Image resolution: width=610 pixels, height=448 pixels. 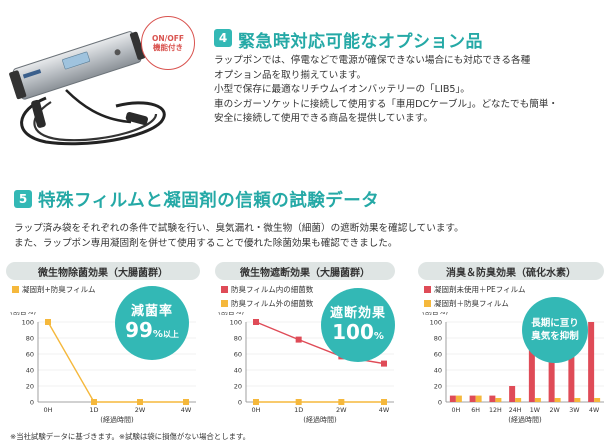 I want to click on x-tick-label: 3W, so click(x=574, y=410).